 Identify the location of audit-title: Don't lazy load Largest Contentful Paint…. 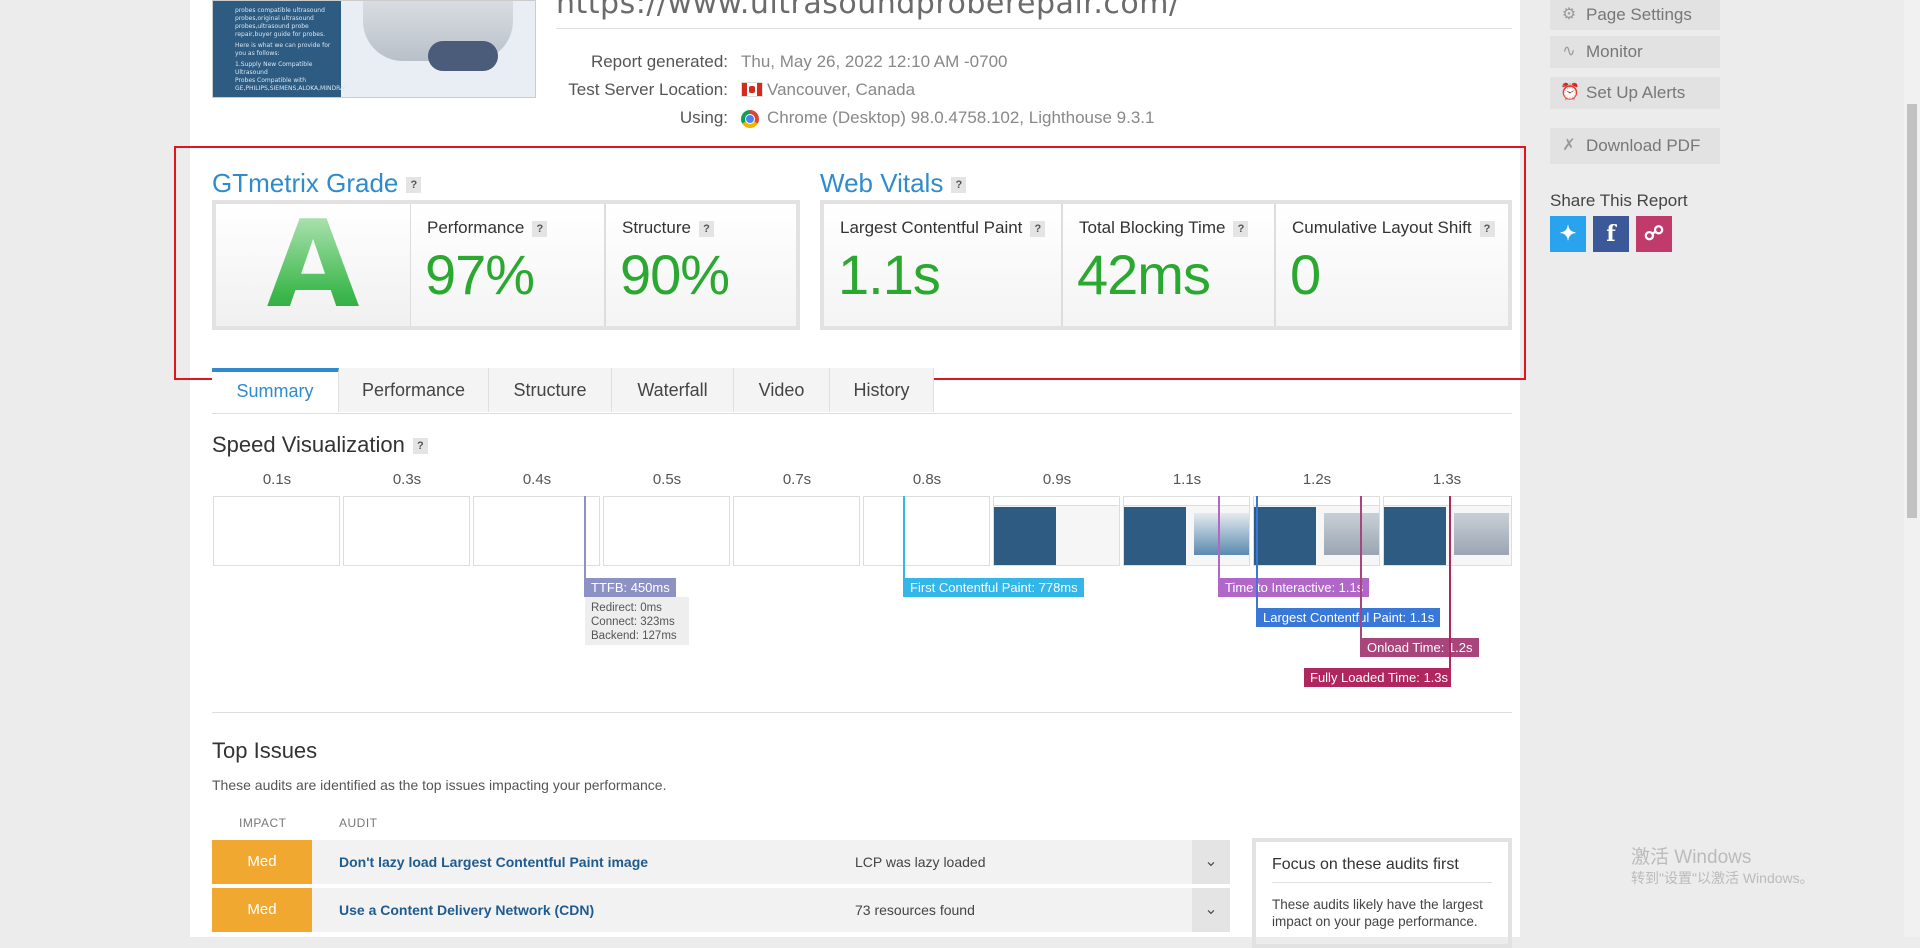
(494, 862).